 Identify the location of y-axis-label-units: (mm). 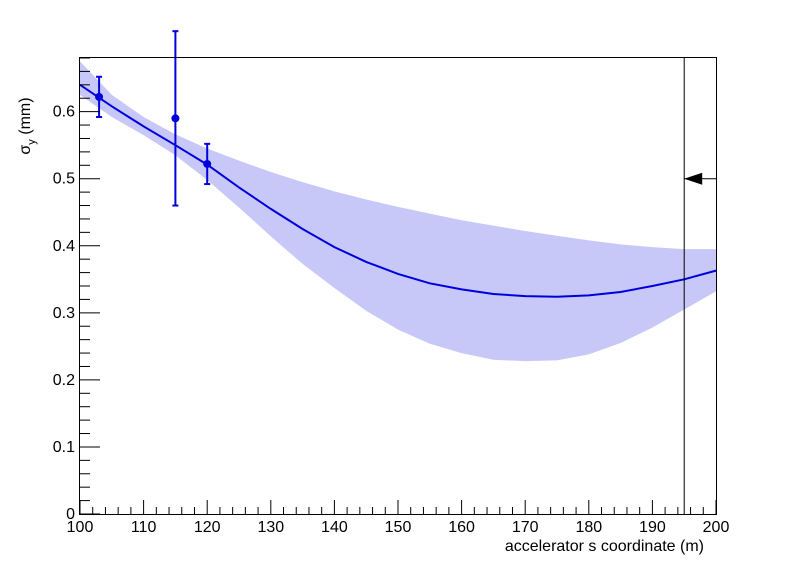
(25, 115).